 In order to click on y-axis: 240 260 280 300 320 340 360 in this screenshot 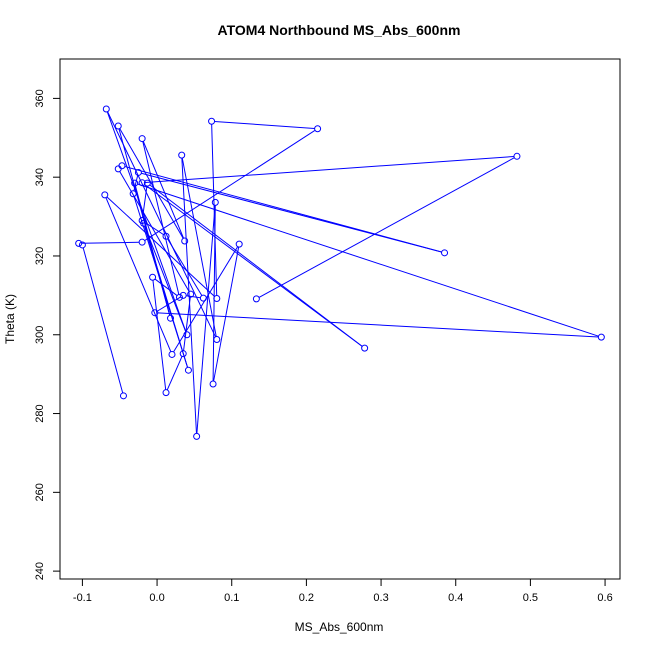, I will do `click(47, 334)`.